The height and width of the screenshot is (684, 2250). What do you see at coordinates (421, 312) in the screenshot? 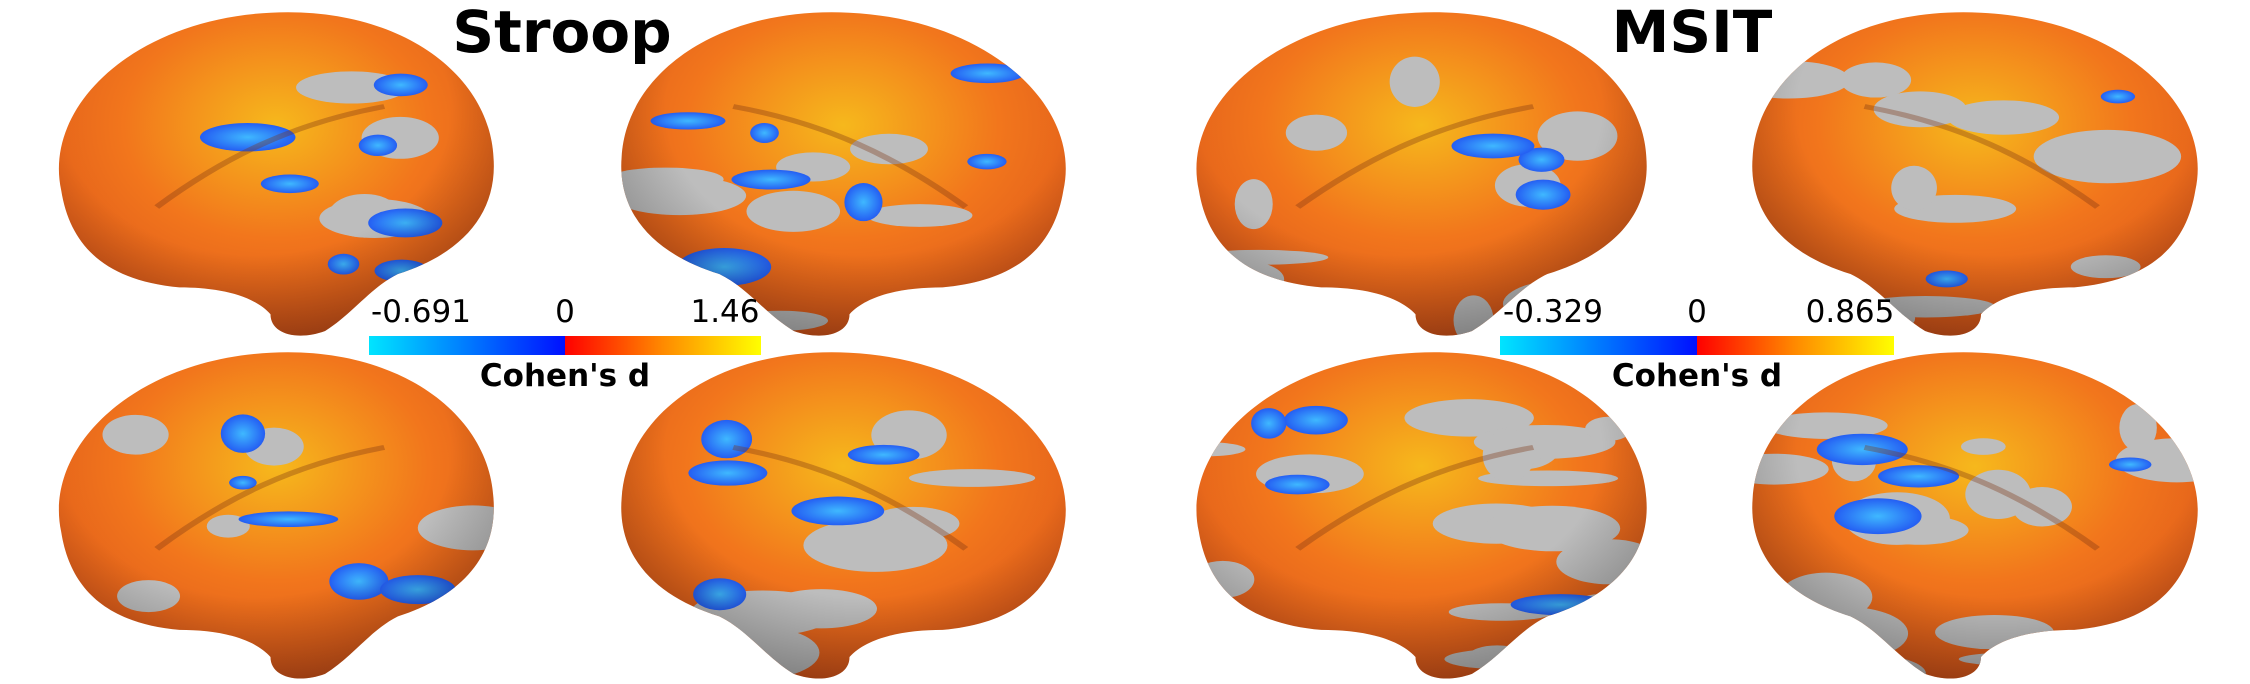
I see `colorbar-min: -0.691` at bounding box center [421, 312].